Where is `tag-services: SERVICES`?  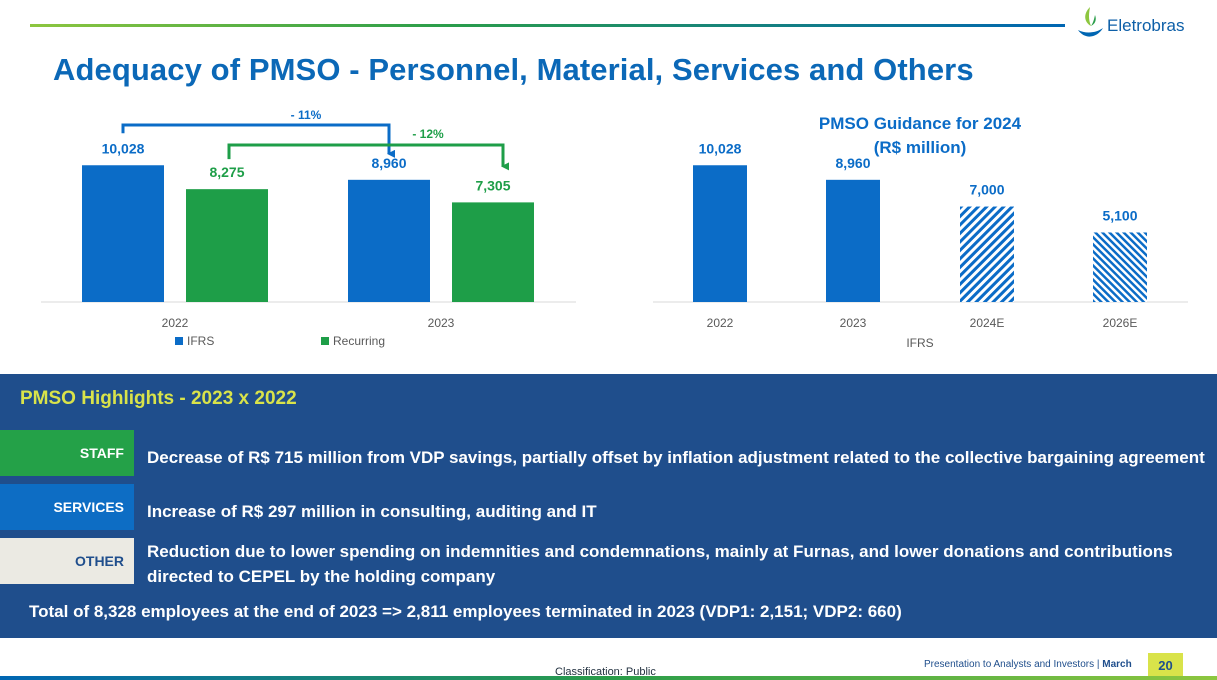
tag-services: SERVICES is located at coordinates (67, 507).